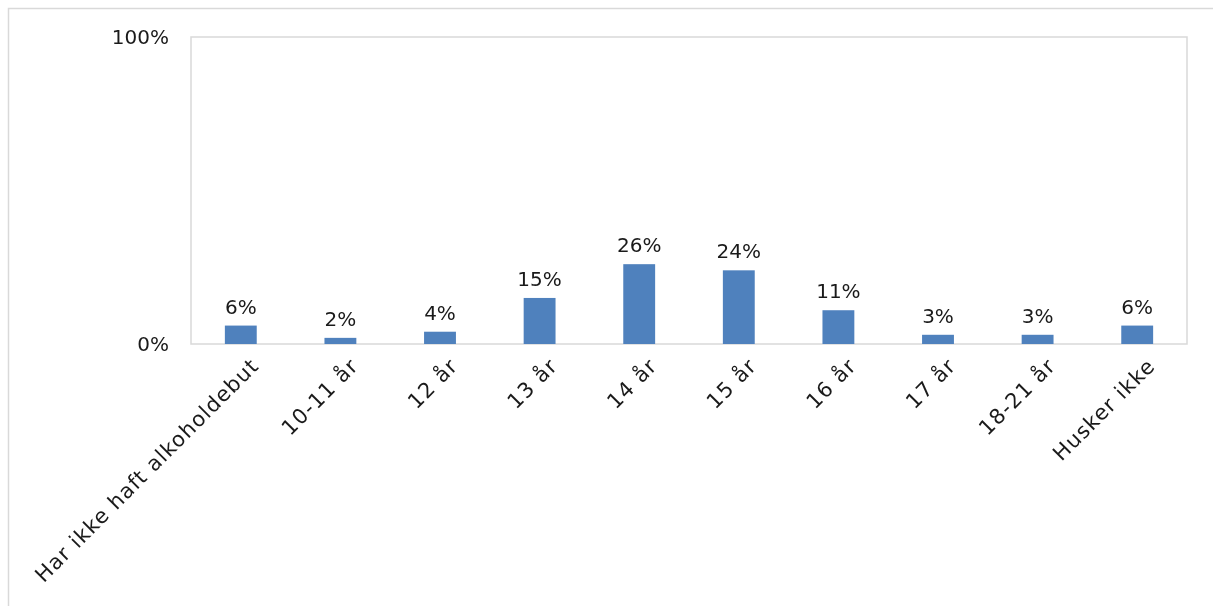 This screenshot has height=606, width=1213. Describe the element at coordinates (739, 251) in the screenshot. I see `data-label: 24%` at that location.